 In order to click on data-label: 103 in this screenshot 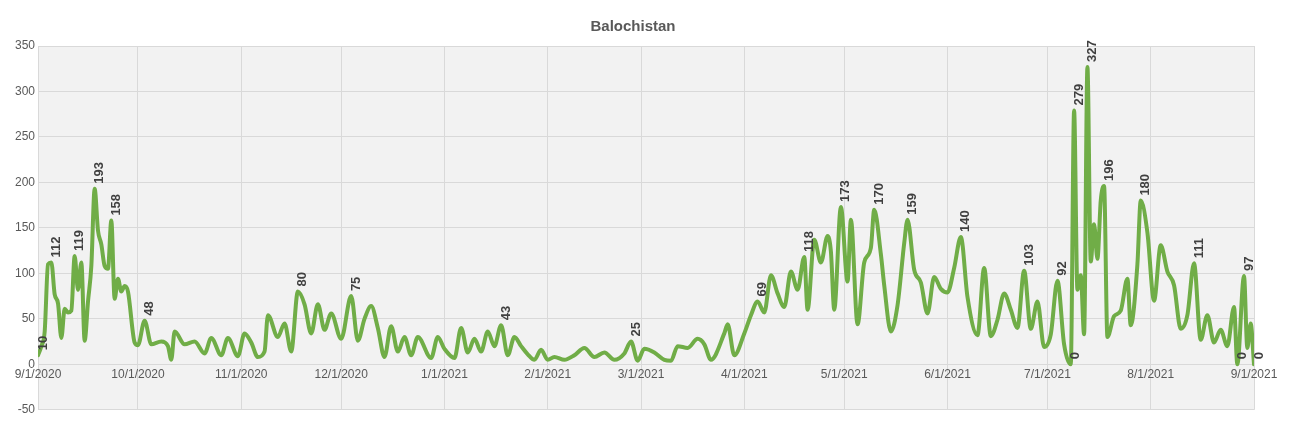, I will do `click(1028, 254)`.